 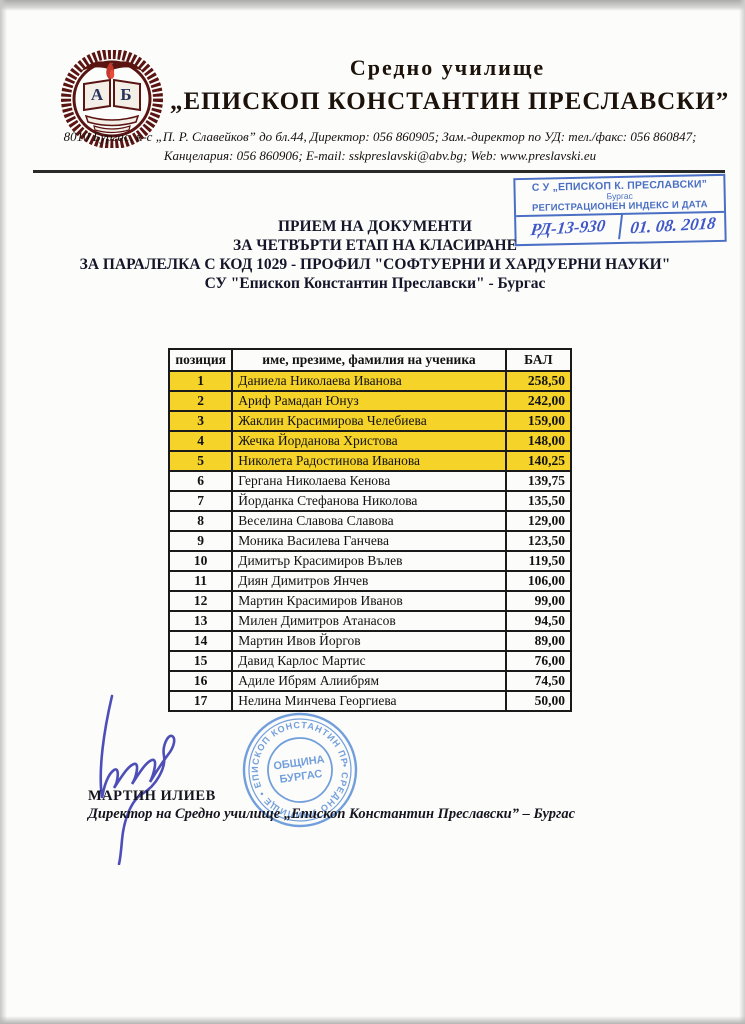 I want to click on svg-text: Б, so click(x=125, y=94).